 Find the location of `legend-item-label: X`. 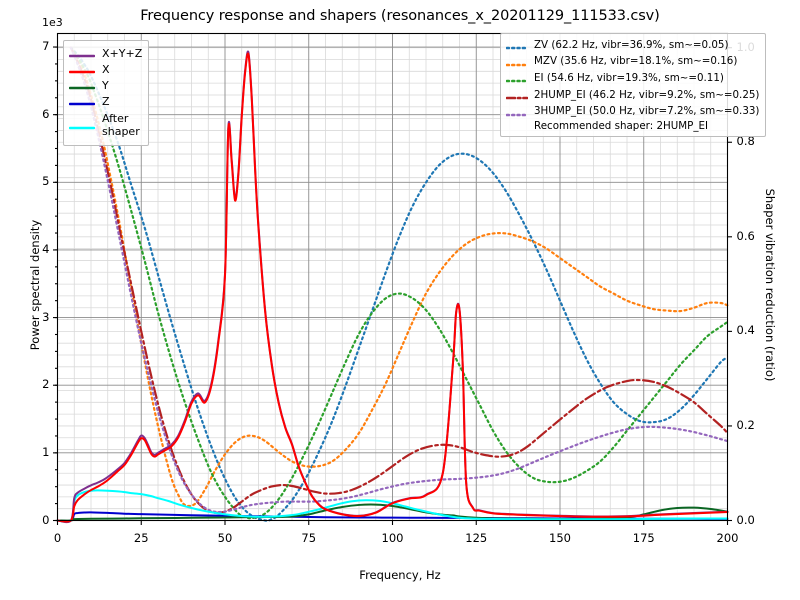

legend-item-label: X is located at coordinates (106, 69).